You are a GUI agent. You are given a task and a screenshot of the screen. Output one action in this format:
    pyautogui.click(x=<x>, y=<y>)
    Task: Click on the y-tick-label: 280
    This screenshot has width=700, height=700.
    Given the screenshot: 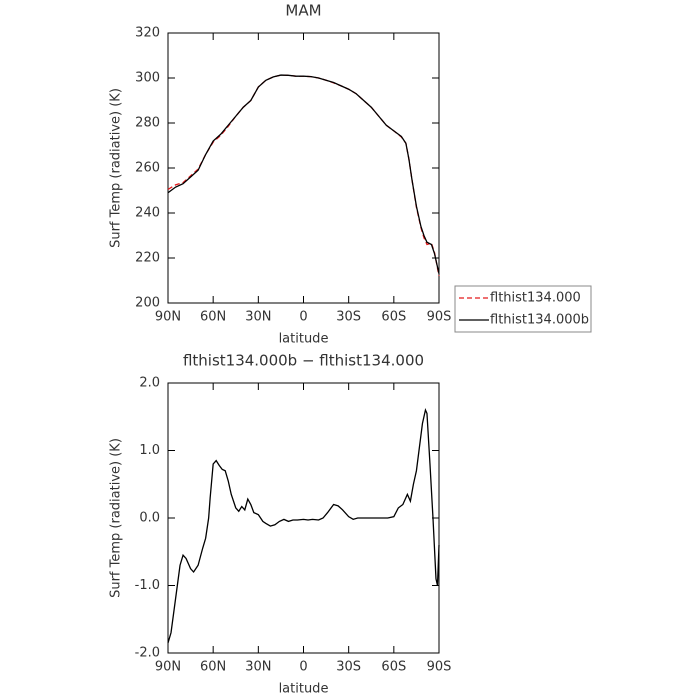 What is the action you would take?
    pyautogui.click(x=147, y=123)
    